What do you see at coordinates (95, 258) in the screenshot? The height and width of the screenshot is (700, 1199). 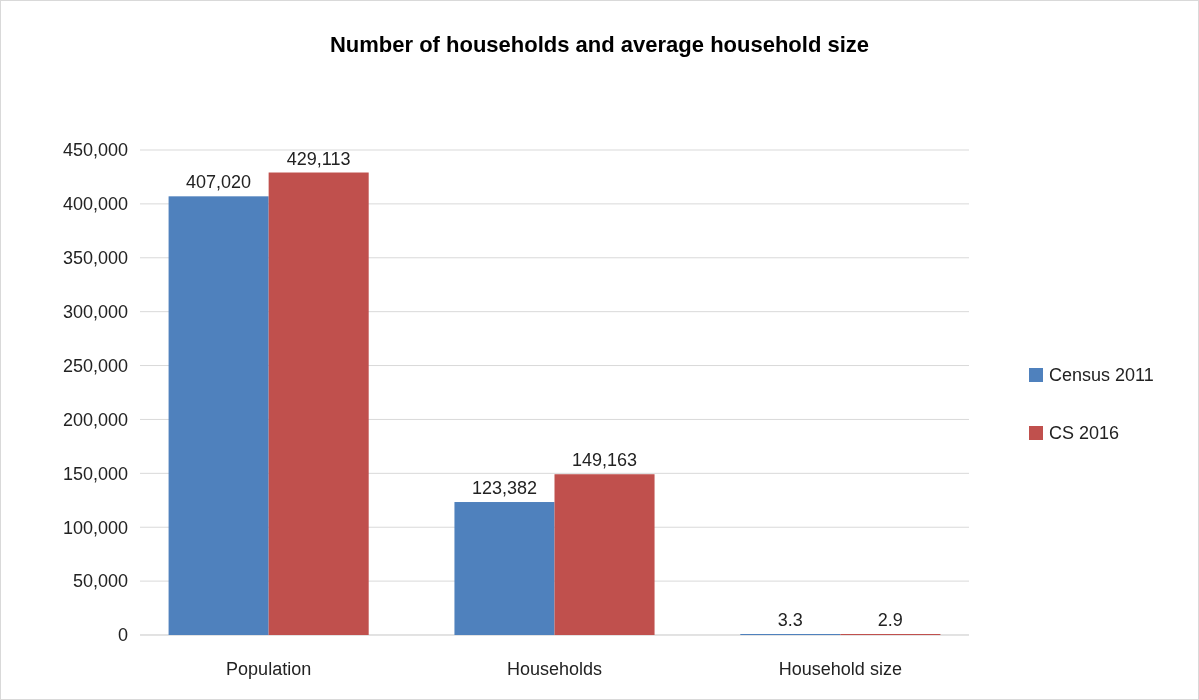 I see `y-tick-label: 350,000` at bounding box center [95, 258].